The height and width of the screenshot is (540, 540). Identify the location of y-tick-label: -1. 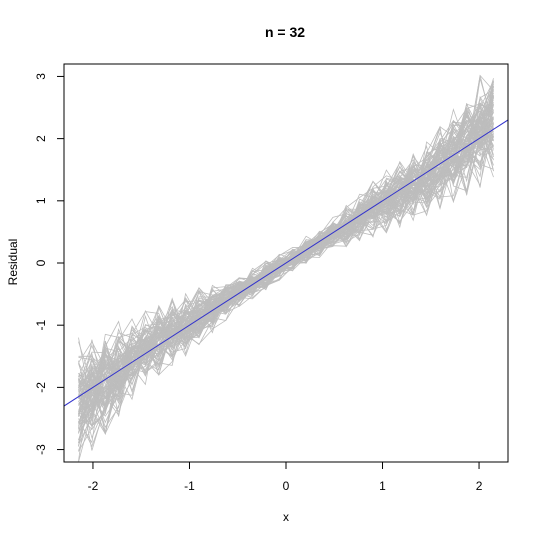
(41, 325).